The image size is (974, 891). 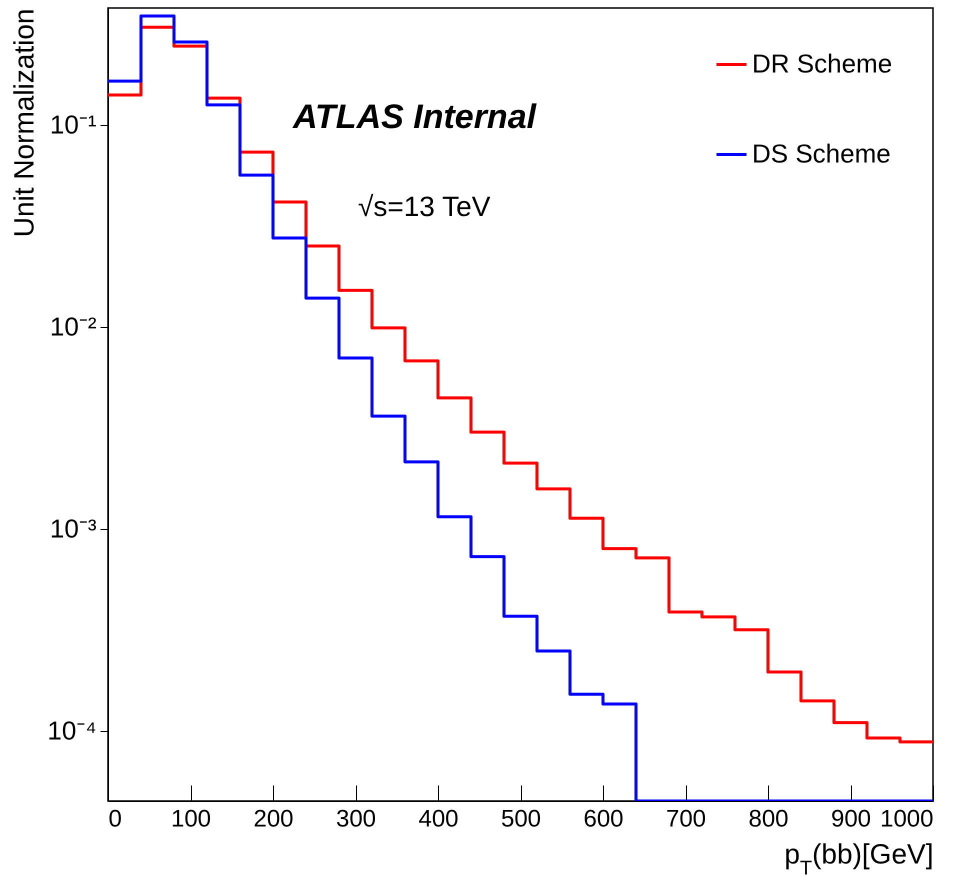 What do you see at coordinates (191, 819) in the screenshot?
I see `x-tick-label: 100` at bounding box center [191, 819].